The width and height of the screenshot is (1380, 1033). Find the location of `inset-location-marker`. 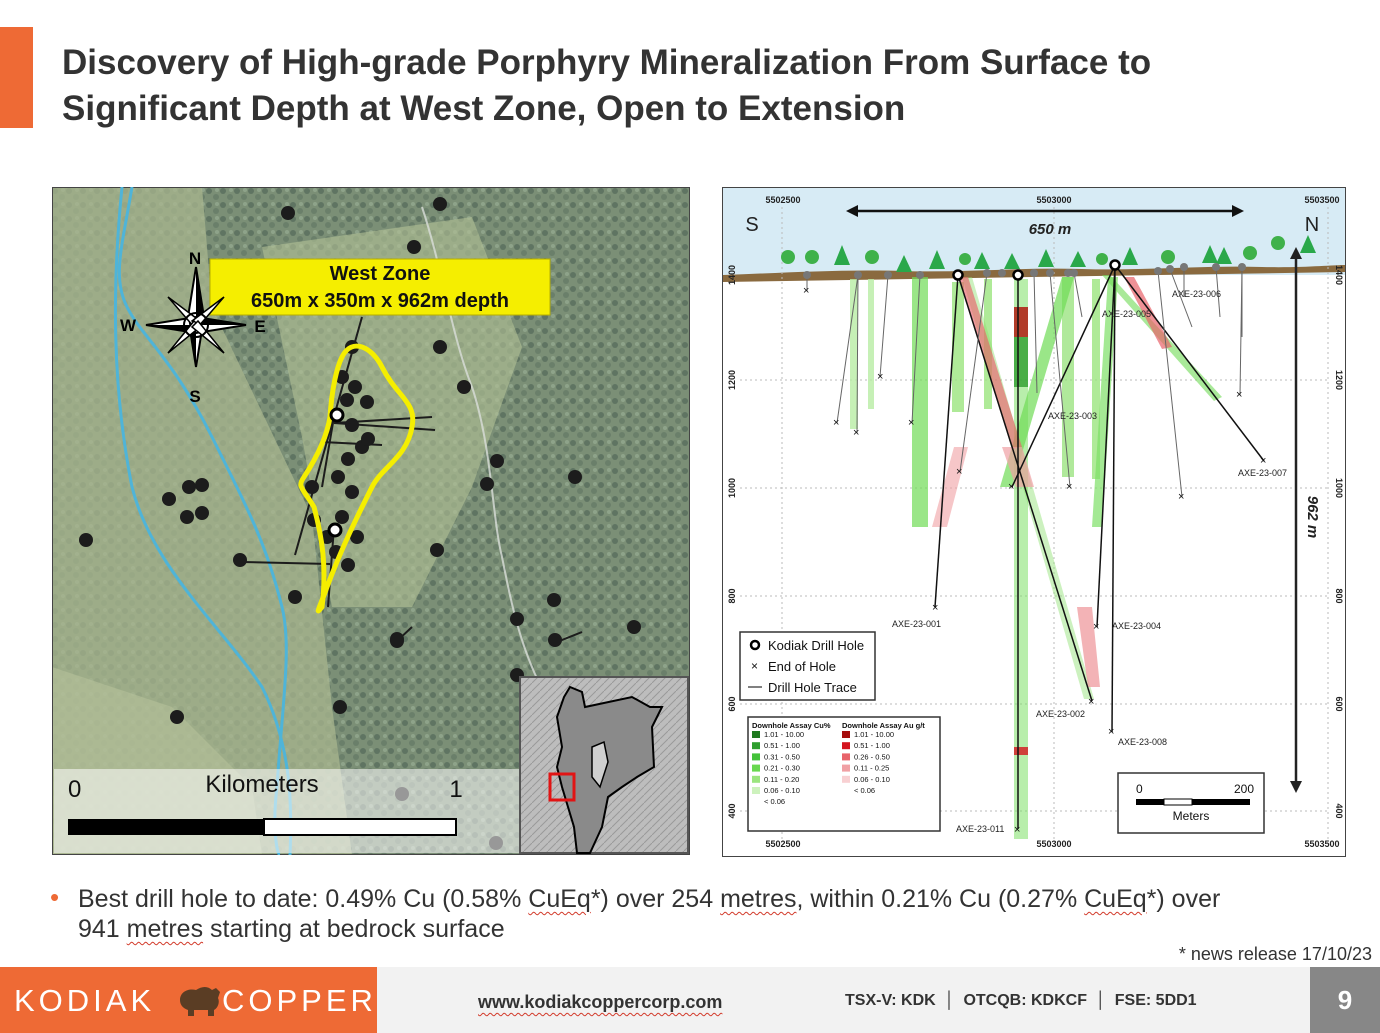

inset-location-marker is located at coordinates (562, 787).